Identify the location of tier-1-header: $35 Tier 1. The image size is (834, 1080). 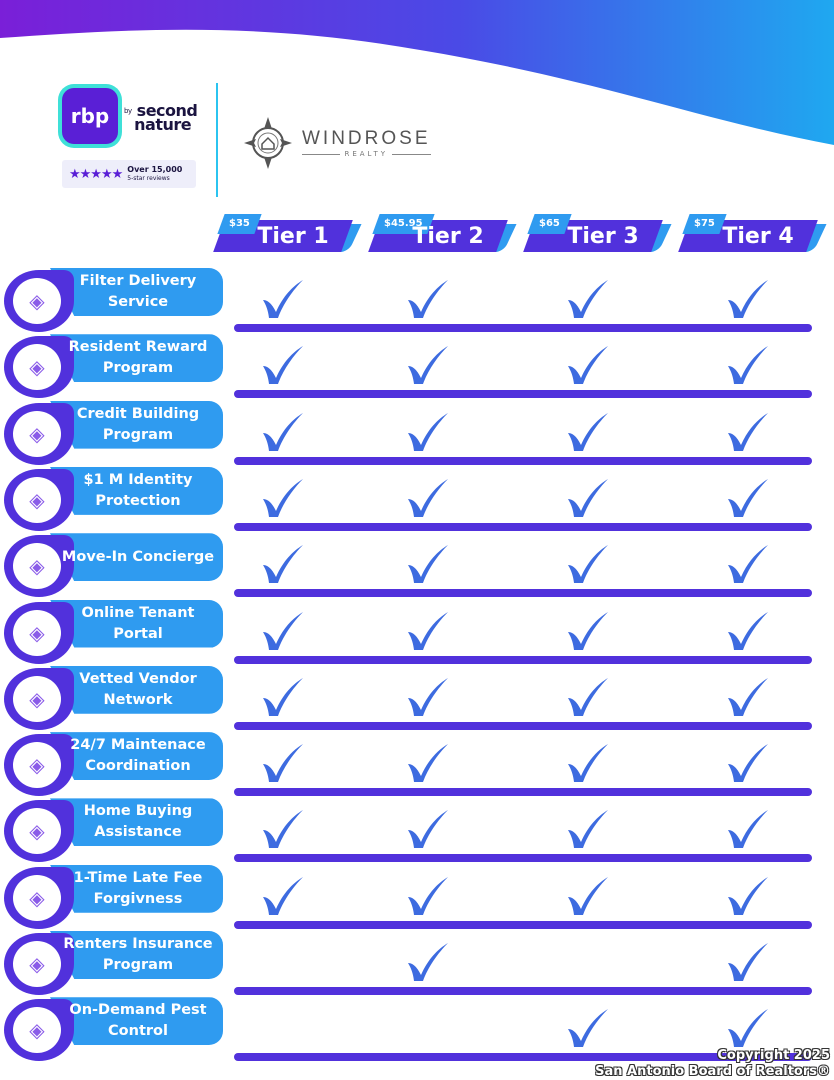
(287, 233).